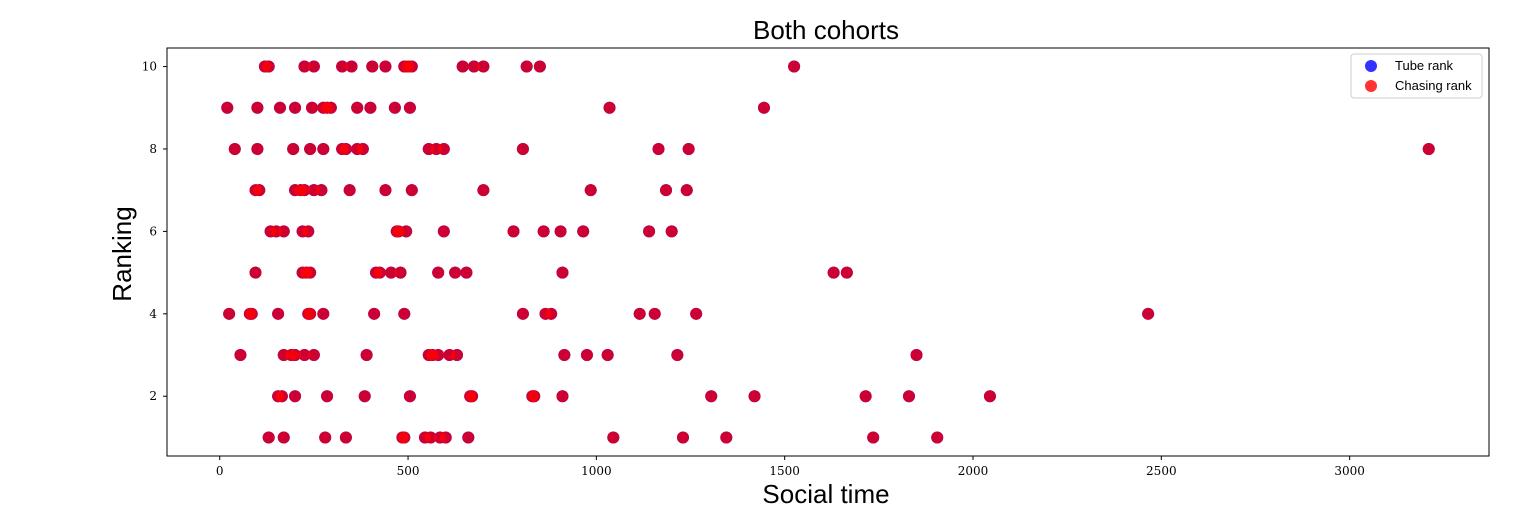  What do you see at coordinates (1433, 85) in the screenshot?
I see `legend-label-chasing-rank: Chasing rank` at bounding box center [1433, 85].